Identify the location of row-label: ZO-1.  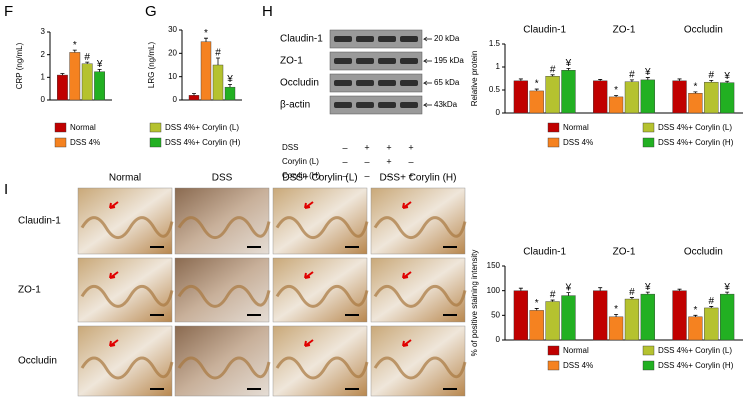
(29, 290).